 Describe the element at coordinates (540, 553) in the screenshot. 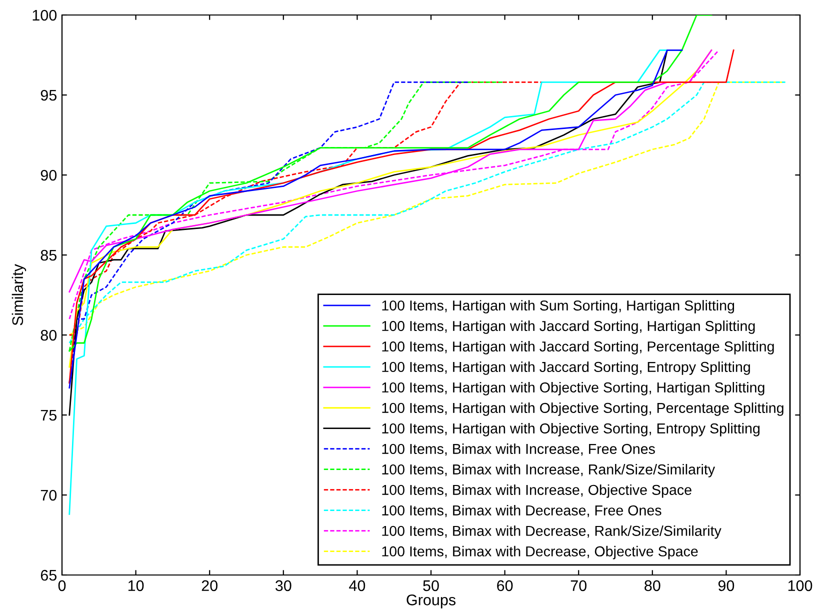

I see `legend-label: 100 Items, Bimax with Decrease, Objective Space` at that location.